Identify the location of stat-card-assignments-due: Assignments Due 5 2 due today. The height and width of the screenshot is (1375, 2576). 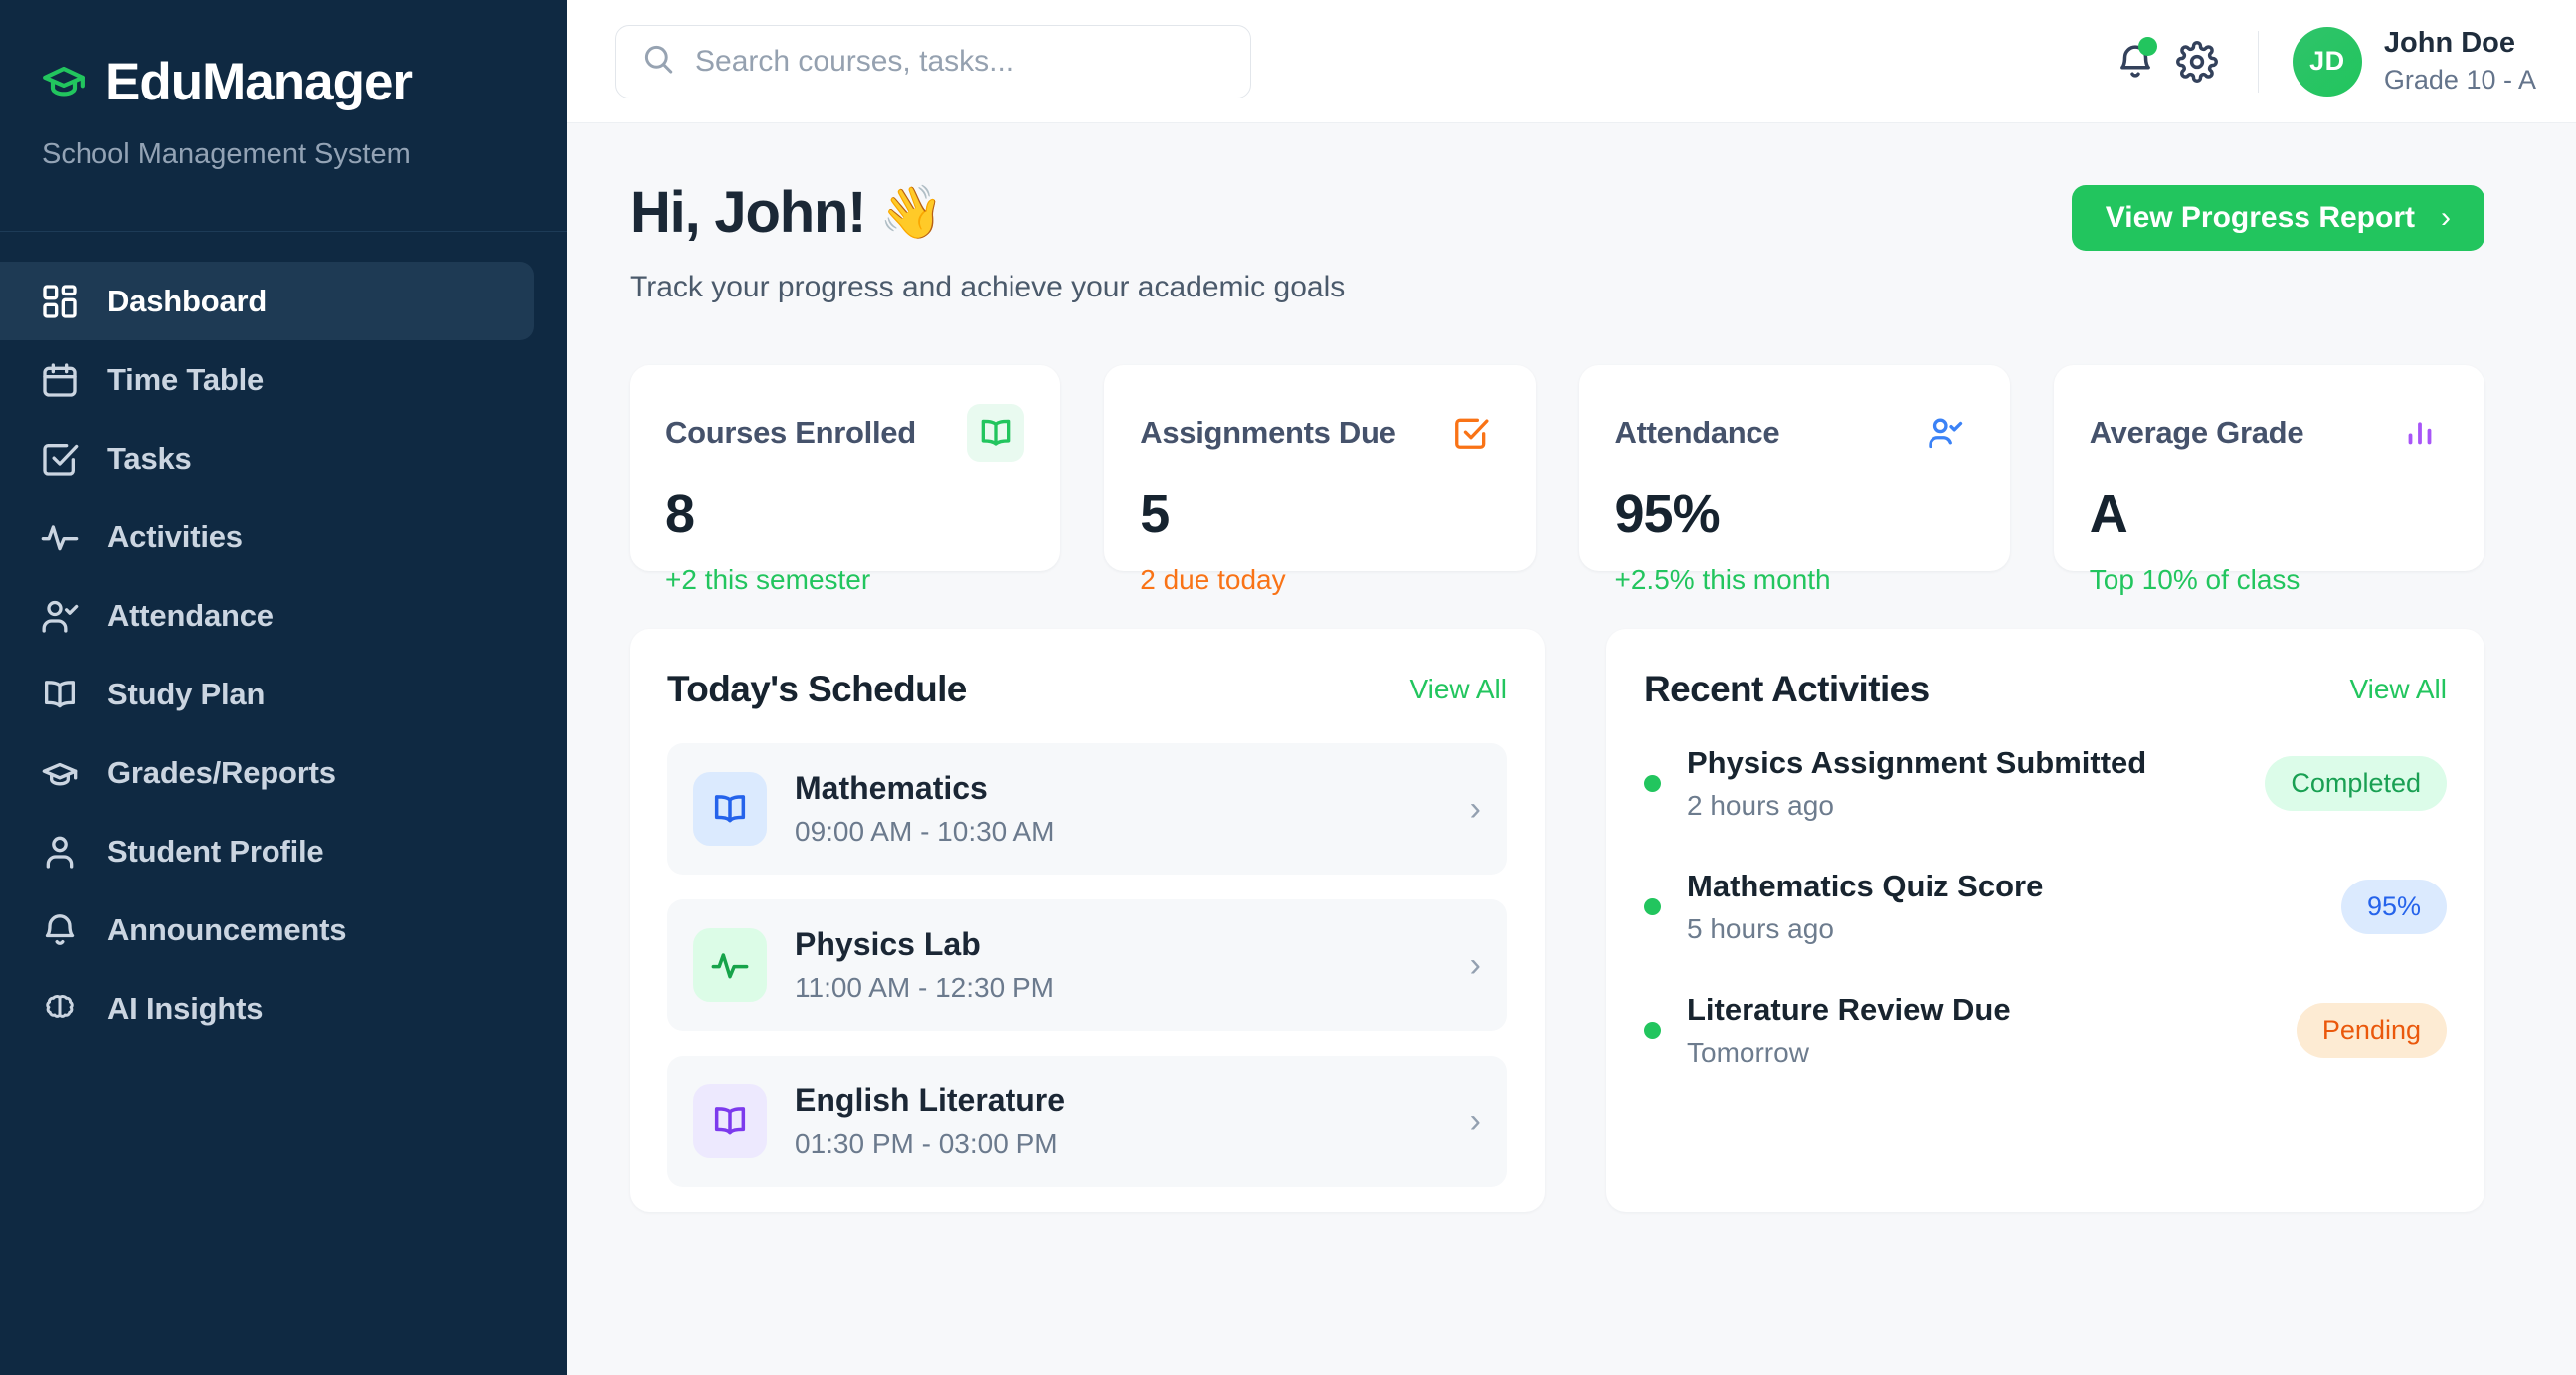
(1320, 480).